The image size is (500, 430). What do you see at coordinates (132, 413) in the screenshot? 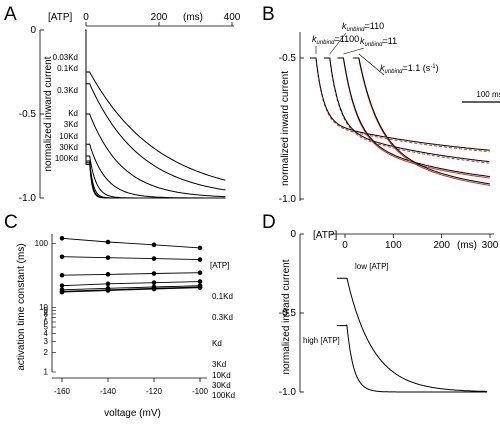
I see `x-axis-label: voltage (mV)` at bounding box center [132, 413].